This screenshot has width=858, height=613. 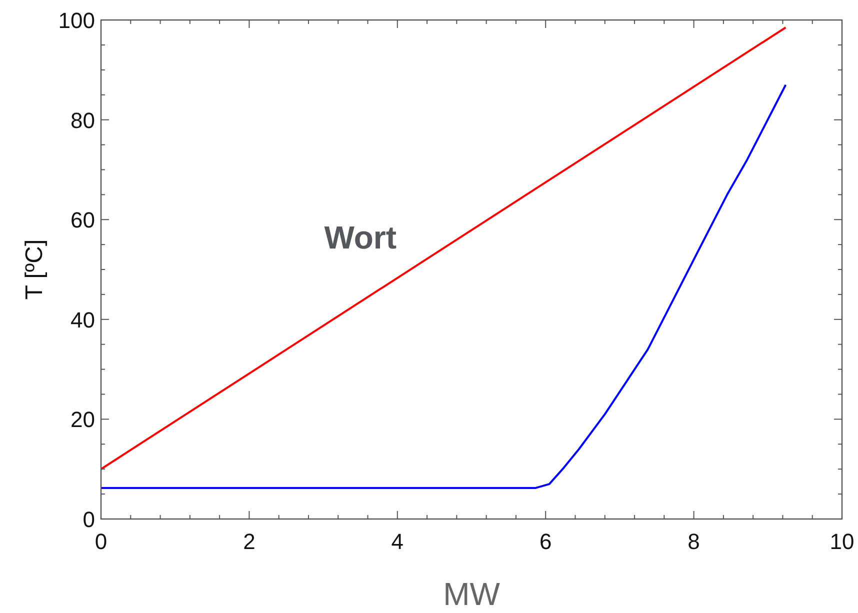 What do you see at coordinates (842, 541) in the screenshot?
I see `x-tick-label: 10` at bounding box center [842, 541].